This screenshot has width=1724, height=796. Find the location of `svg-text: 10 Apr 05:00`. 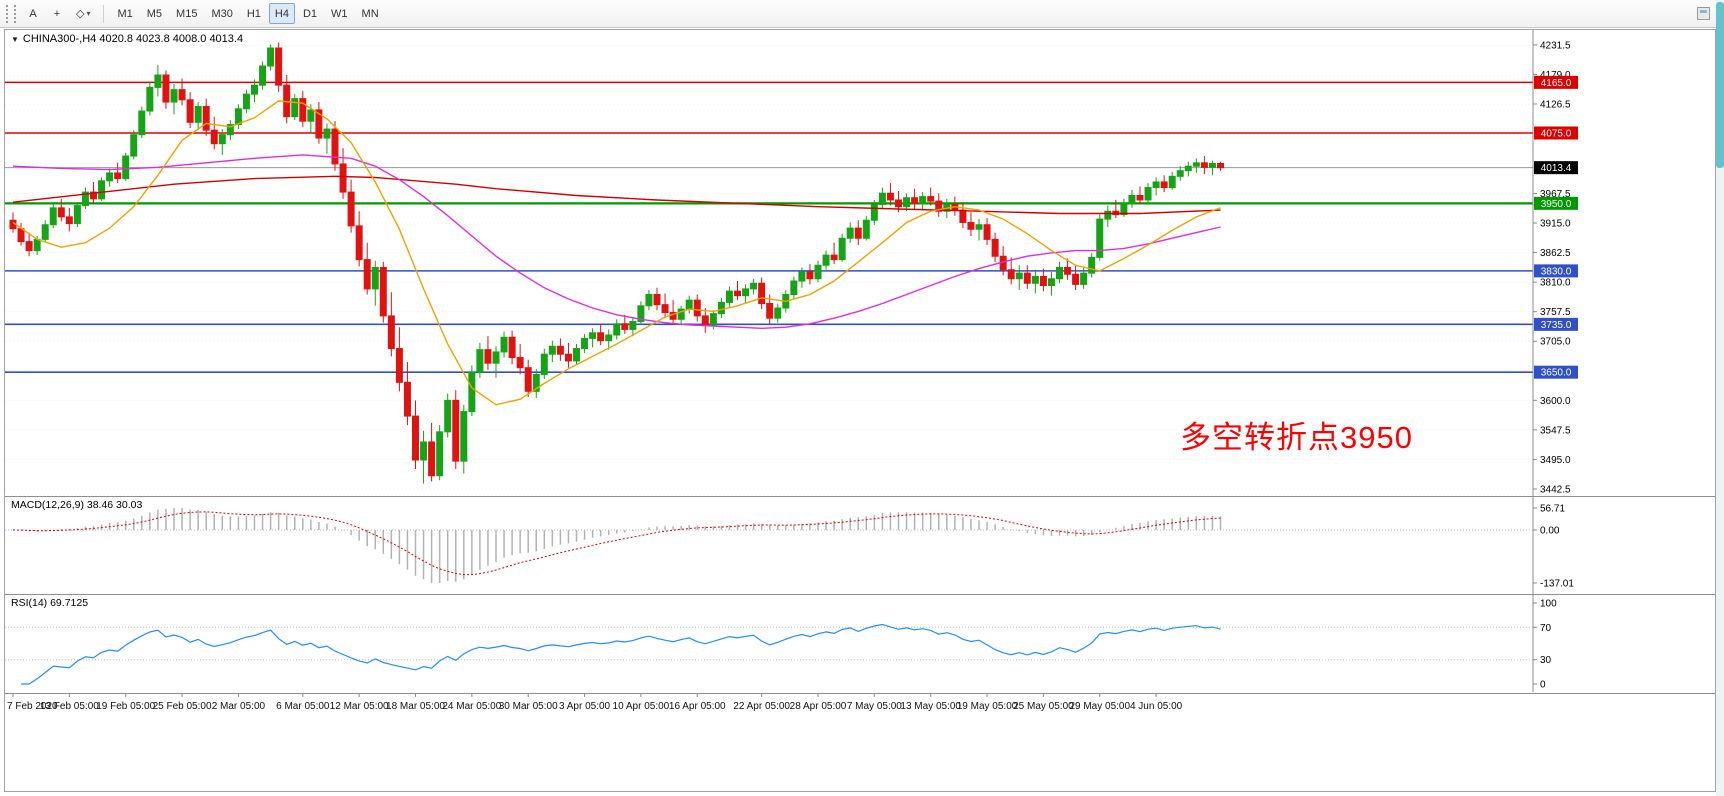

svg-text: 10 Apr 05:00 is located at coordinates (641, 706).